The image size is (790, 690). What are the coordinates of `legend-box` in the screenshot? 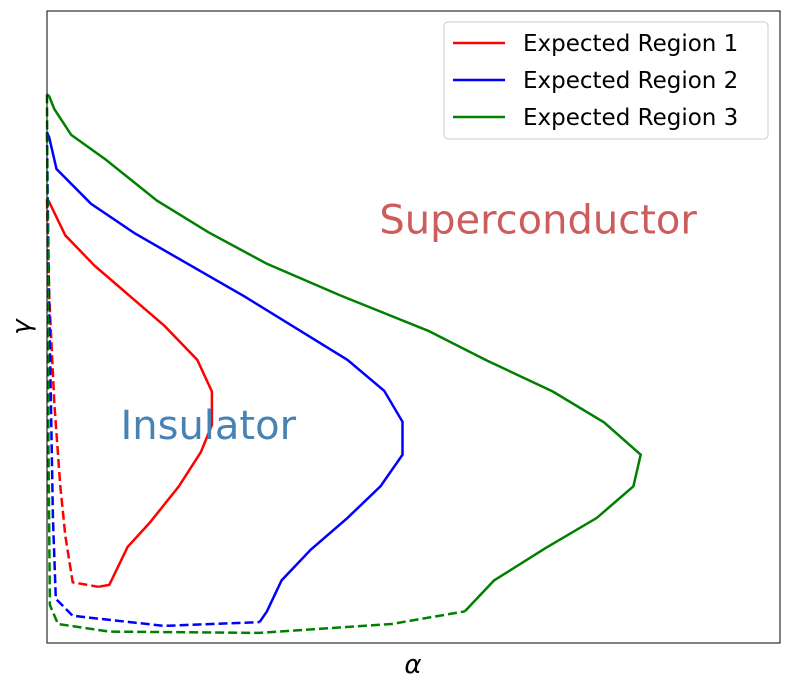 It's located at (606, 80).